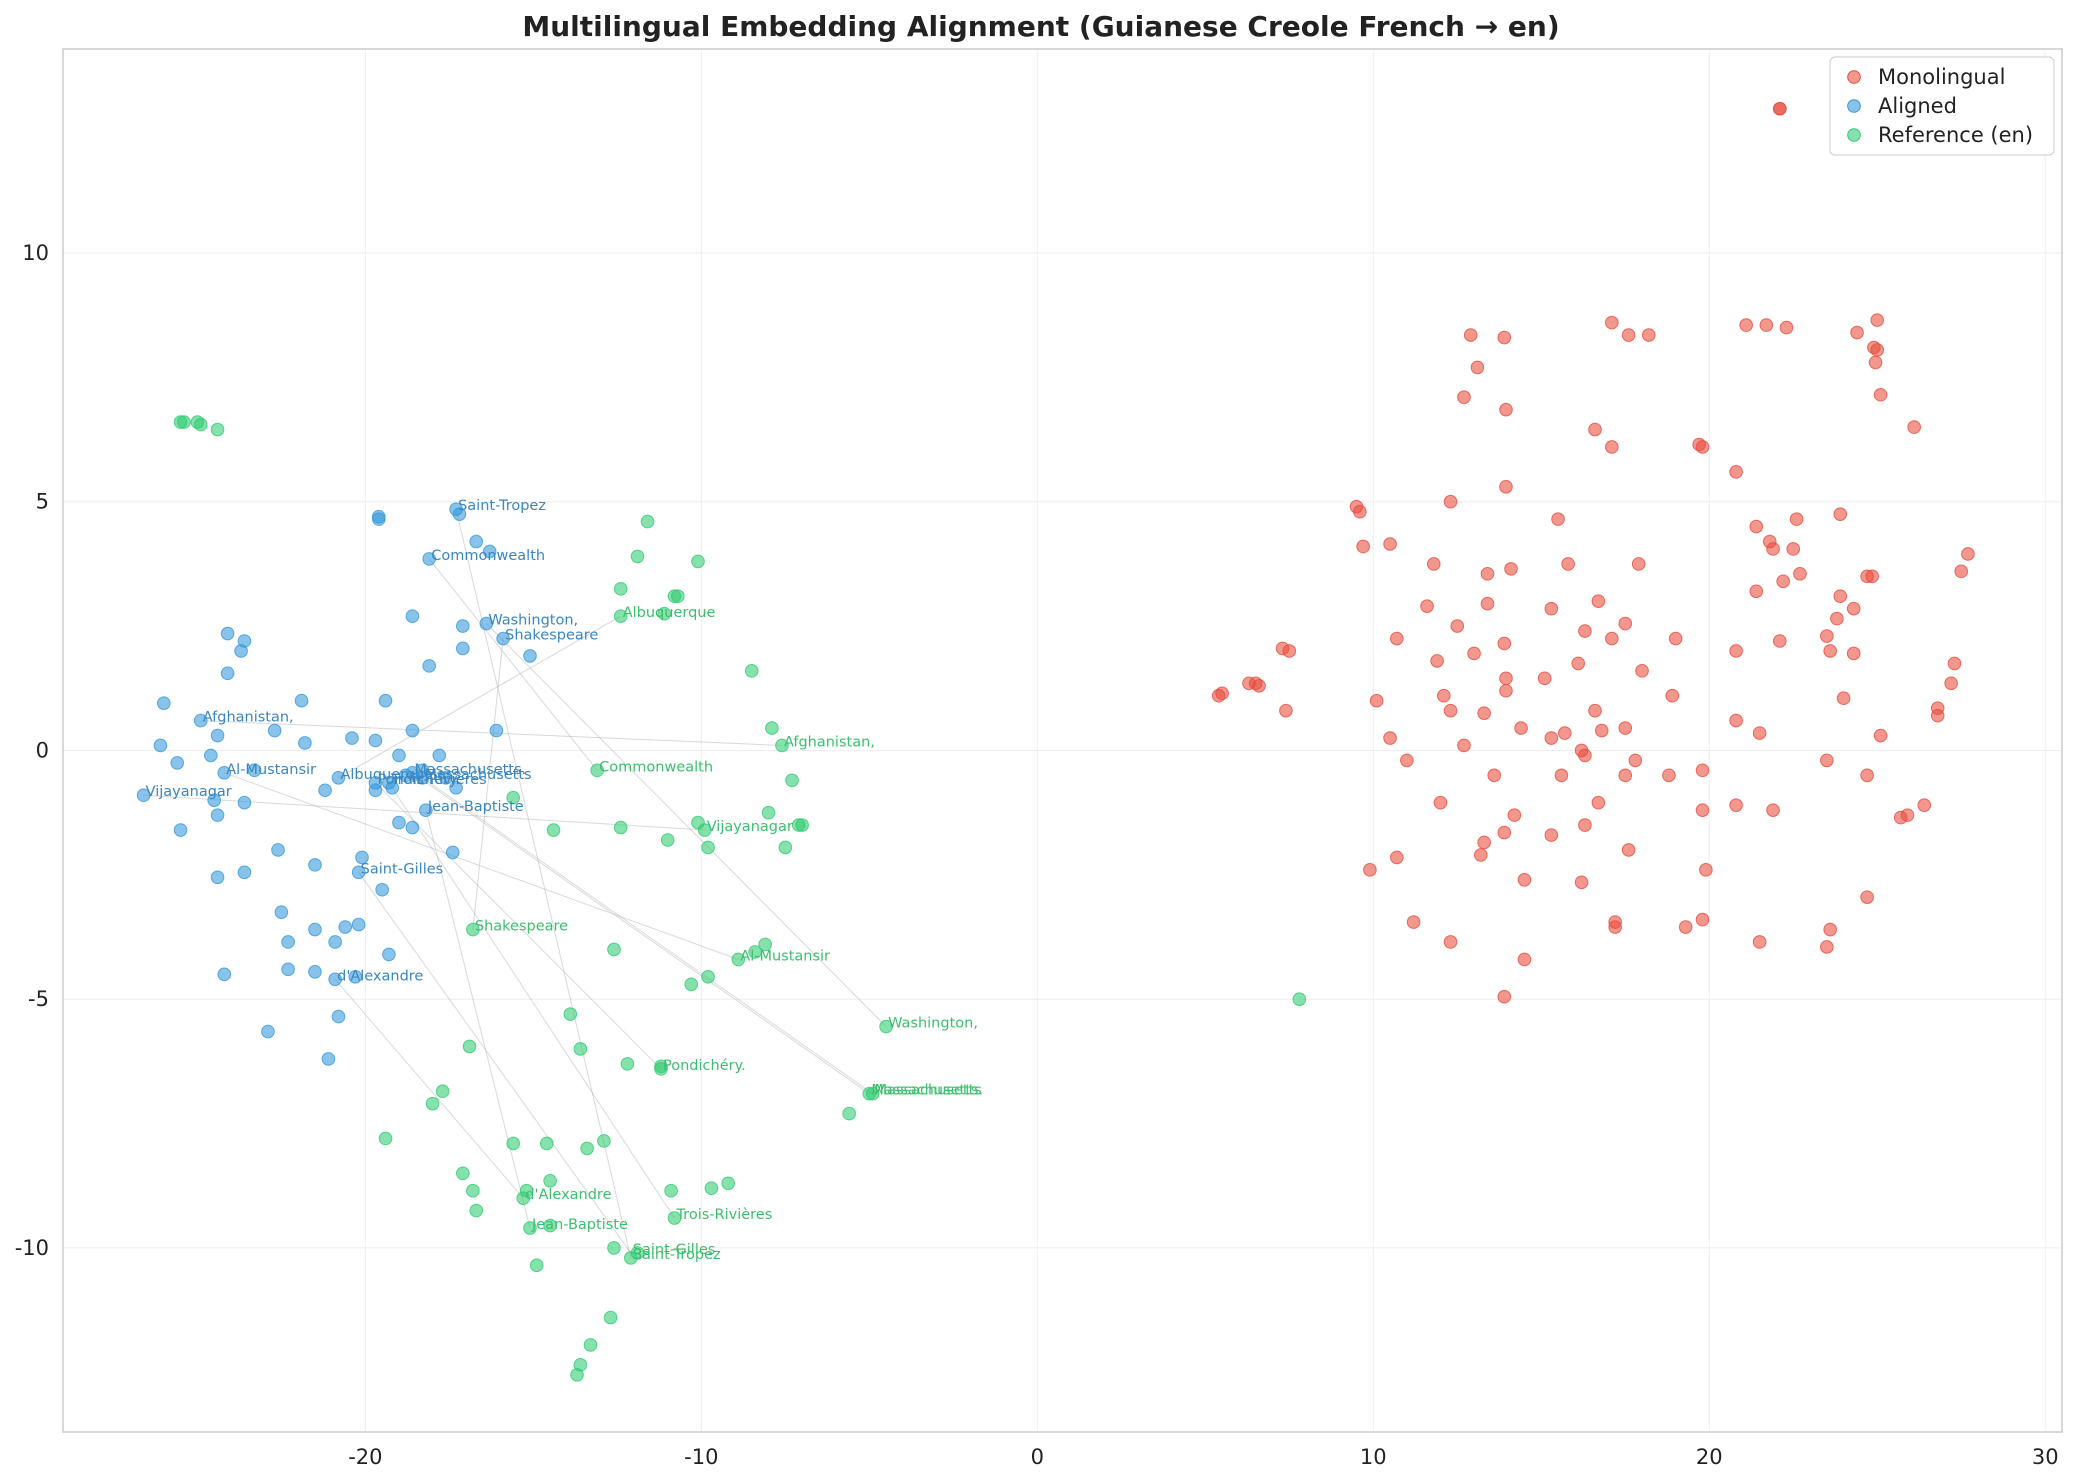 This screenshot has height=1483, width=2083. Describe the element at coordinates (521, 927) in the screenshot. I see `annotation-label: Shakespeare` at that location.